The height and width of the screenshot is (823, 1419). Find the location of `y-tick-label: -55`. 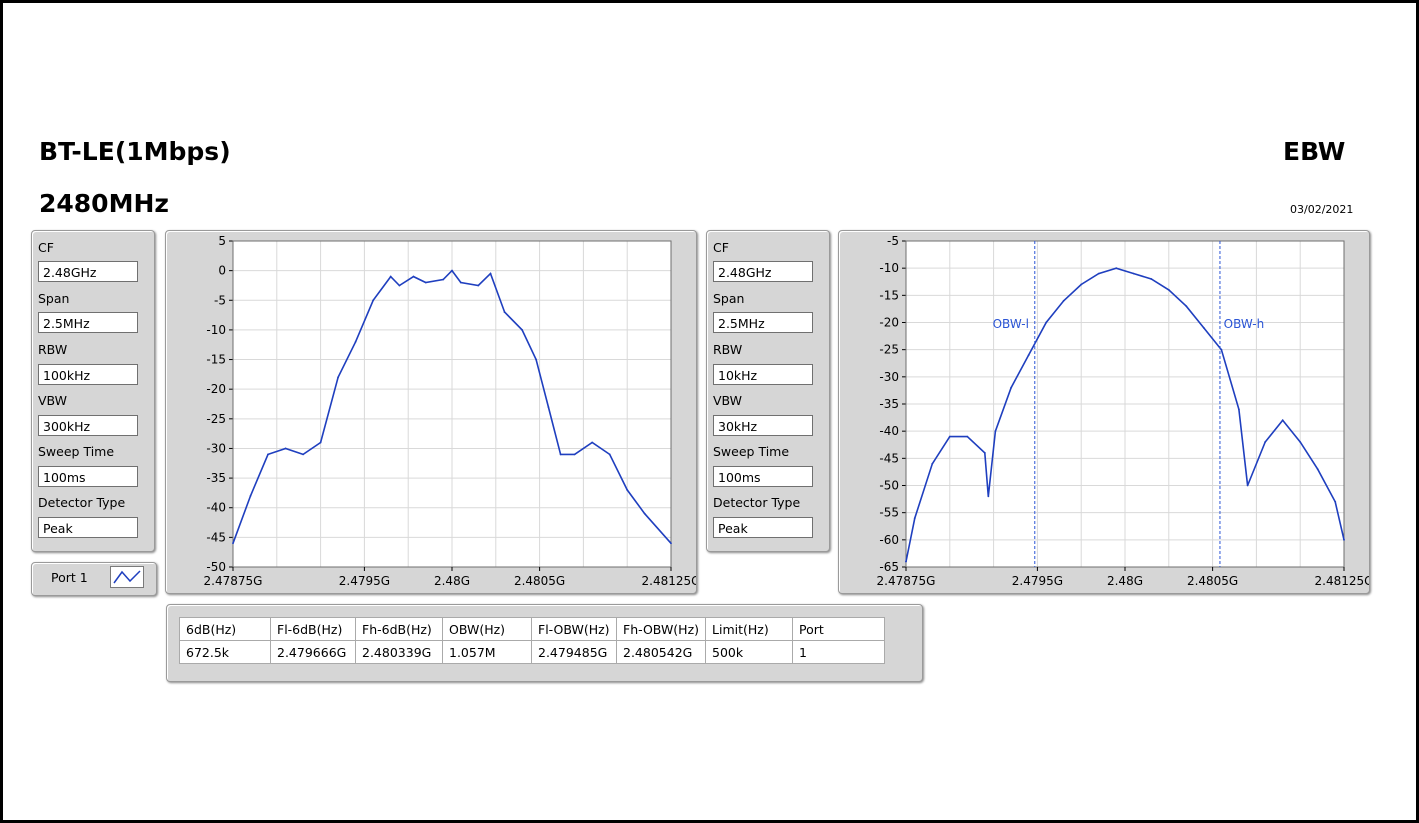

y-tick-label: -55 is located at coordinates (889, 513).